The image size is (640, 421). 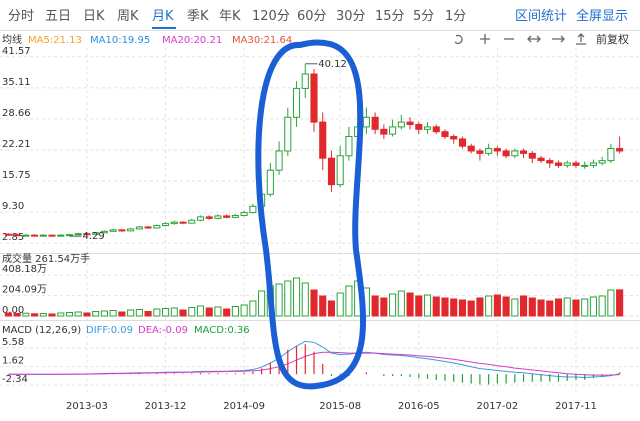 I want to click on y-tick-label: 5.58, so click(x=13, y=342).